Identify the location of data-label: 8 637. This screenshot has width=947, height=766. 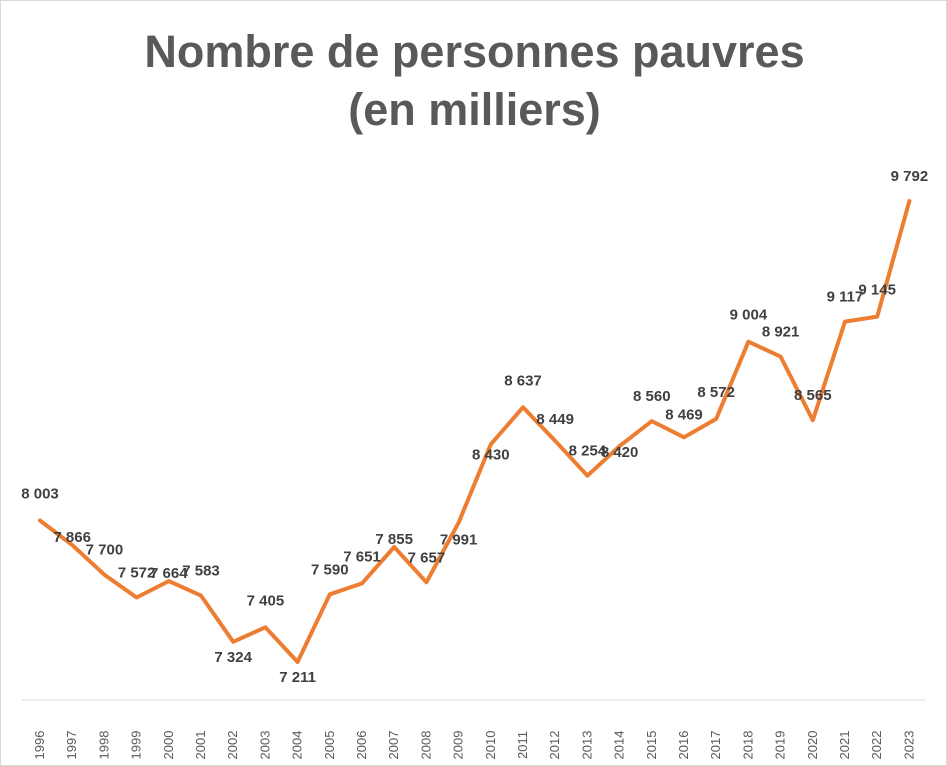
(523, 380).